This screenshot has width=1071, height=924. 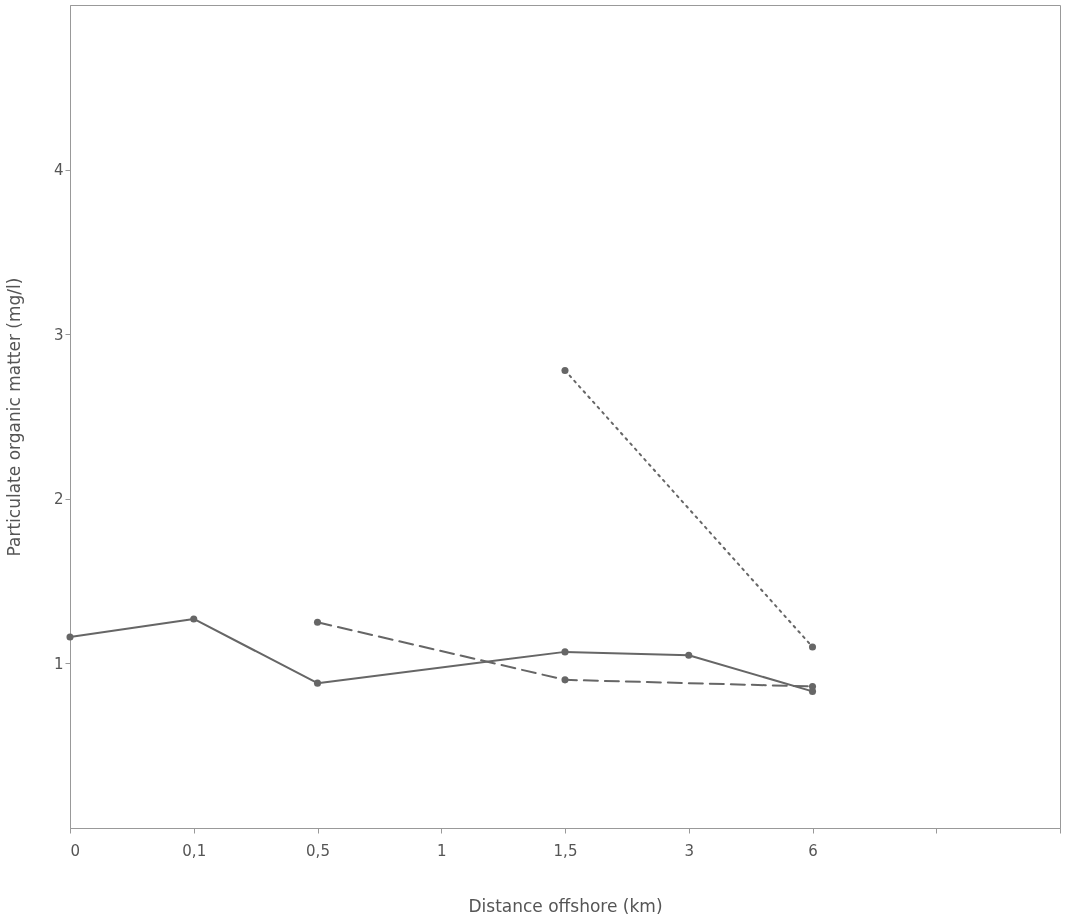 I want to click on x-tick-label: 6, so click(x=813, y=850).